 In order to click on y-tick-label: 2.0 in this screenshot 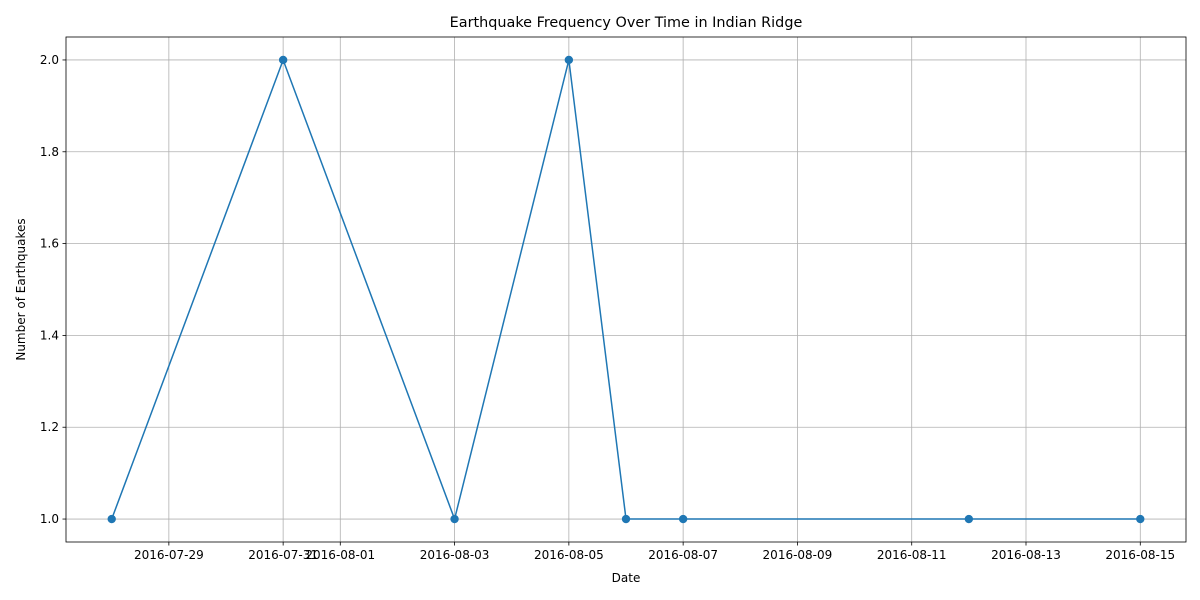, I will do `click(49, 60)`.